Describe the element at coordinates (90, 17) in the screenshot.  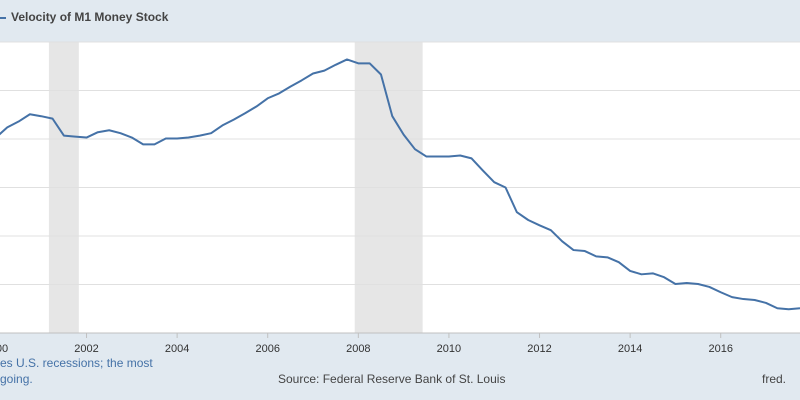
I see `chart-title: Velocity of M1 Money Stock` at that location.